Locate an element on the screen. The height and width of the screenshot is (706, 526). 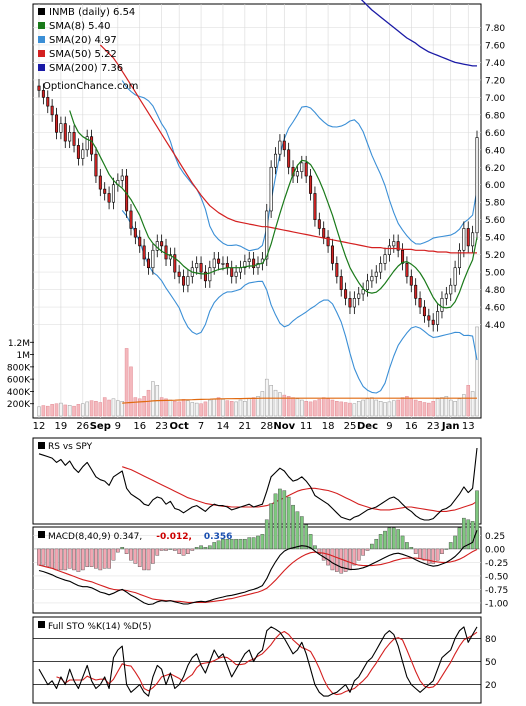
x-tick-label: 9 is located at coordinates (389, 426).